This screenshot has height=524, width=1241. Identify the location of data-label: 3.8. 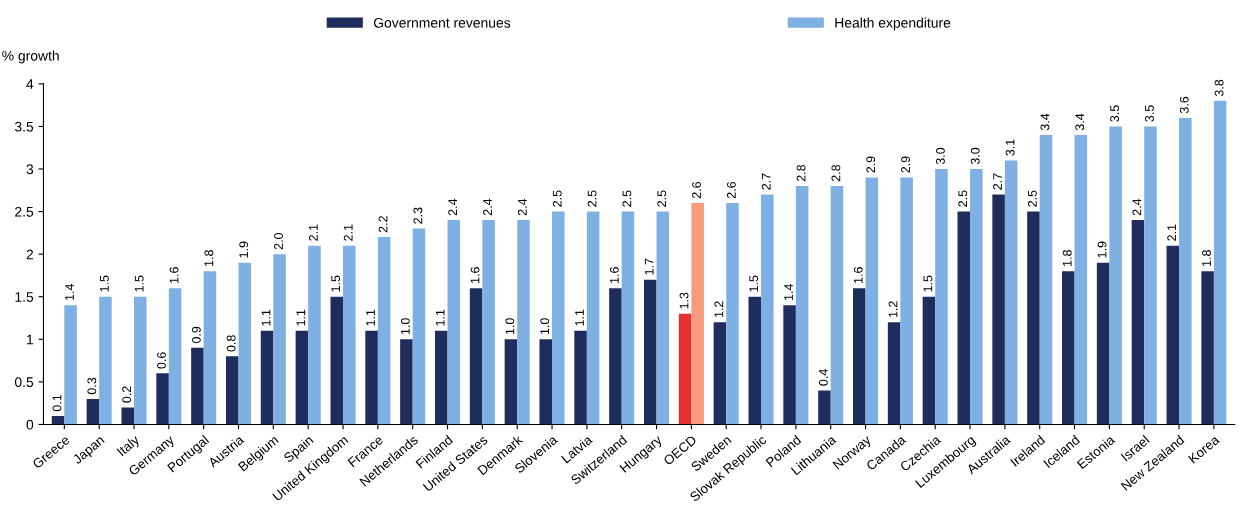
(1219, 88).